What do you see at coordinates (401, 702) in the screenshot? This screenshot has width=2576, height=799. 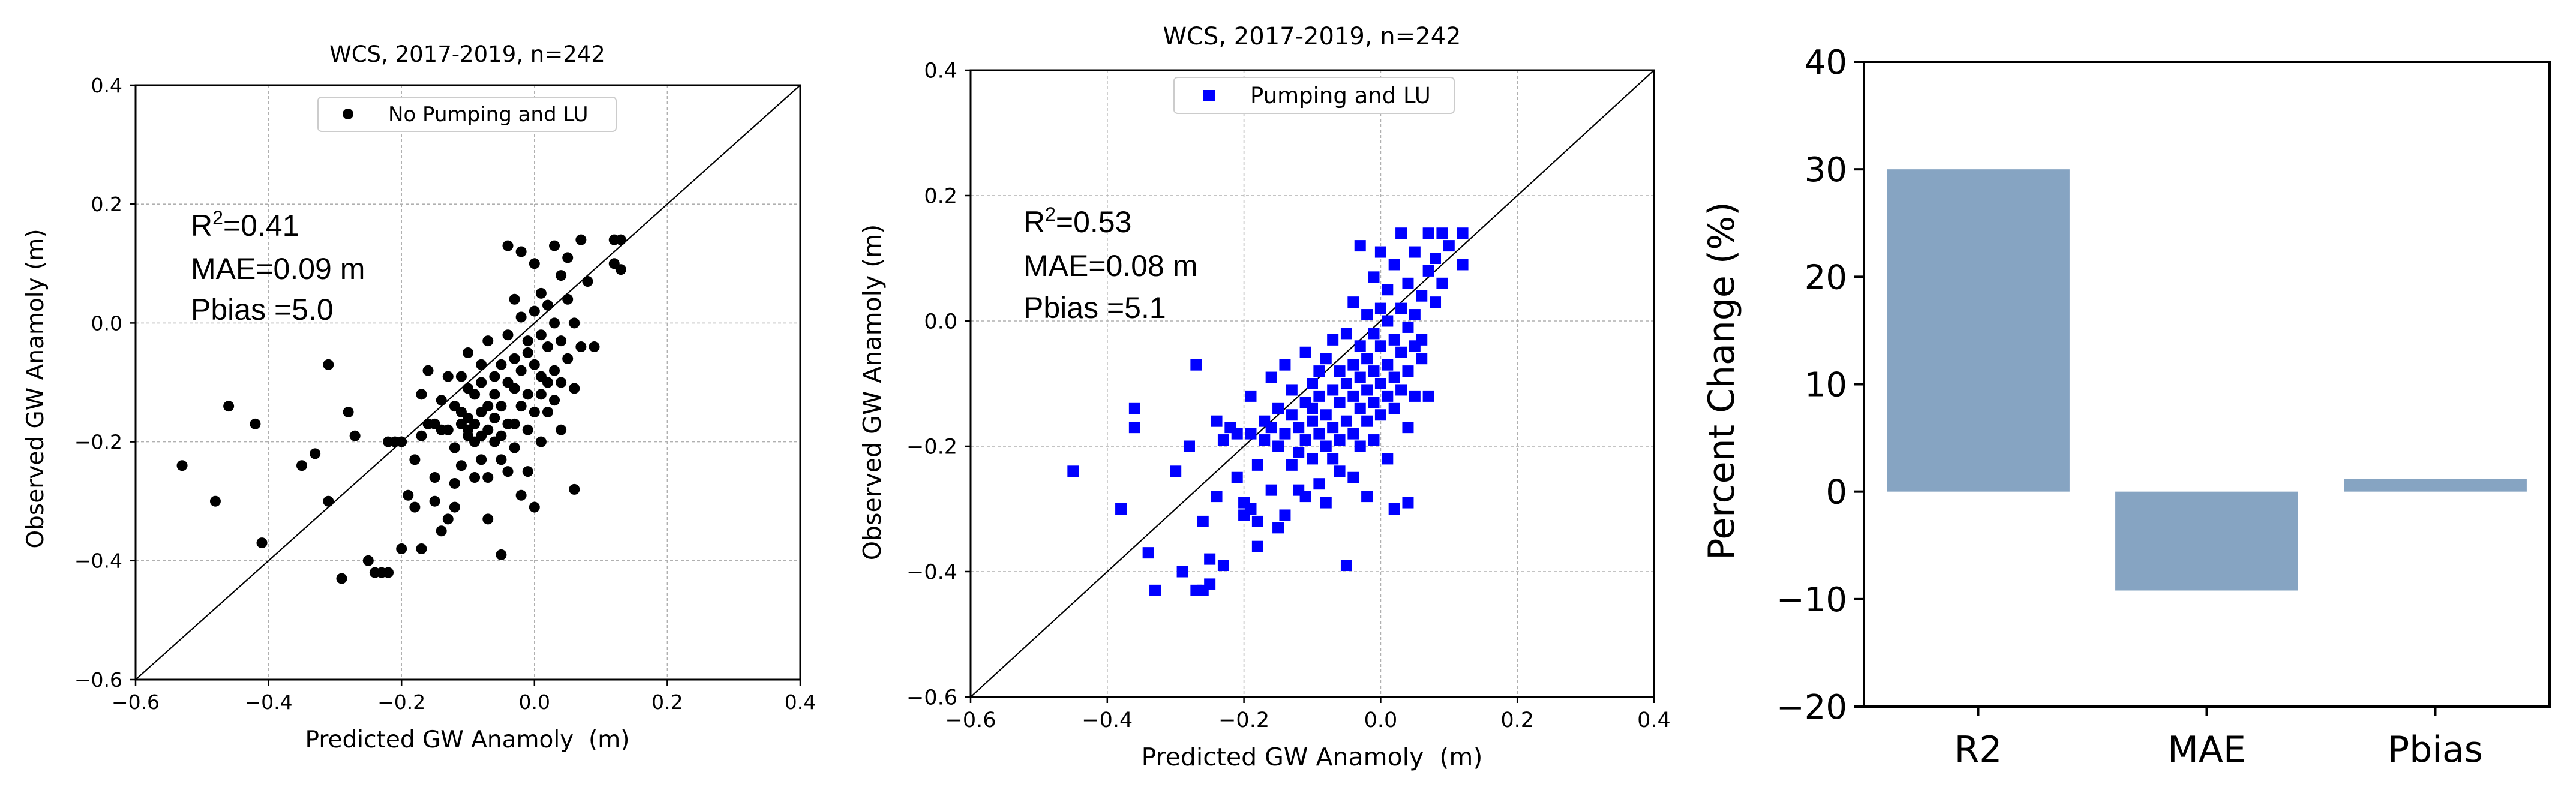 I see `x-tick-label: −0.2` at bounding box center [401, 702].